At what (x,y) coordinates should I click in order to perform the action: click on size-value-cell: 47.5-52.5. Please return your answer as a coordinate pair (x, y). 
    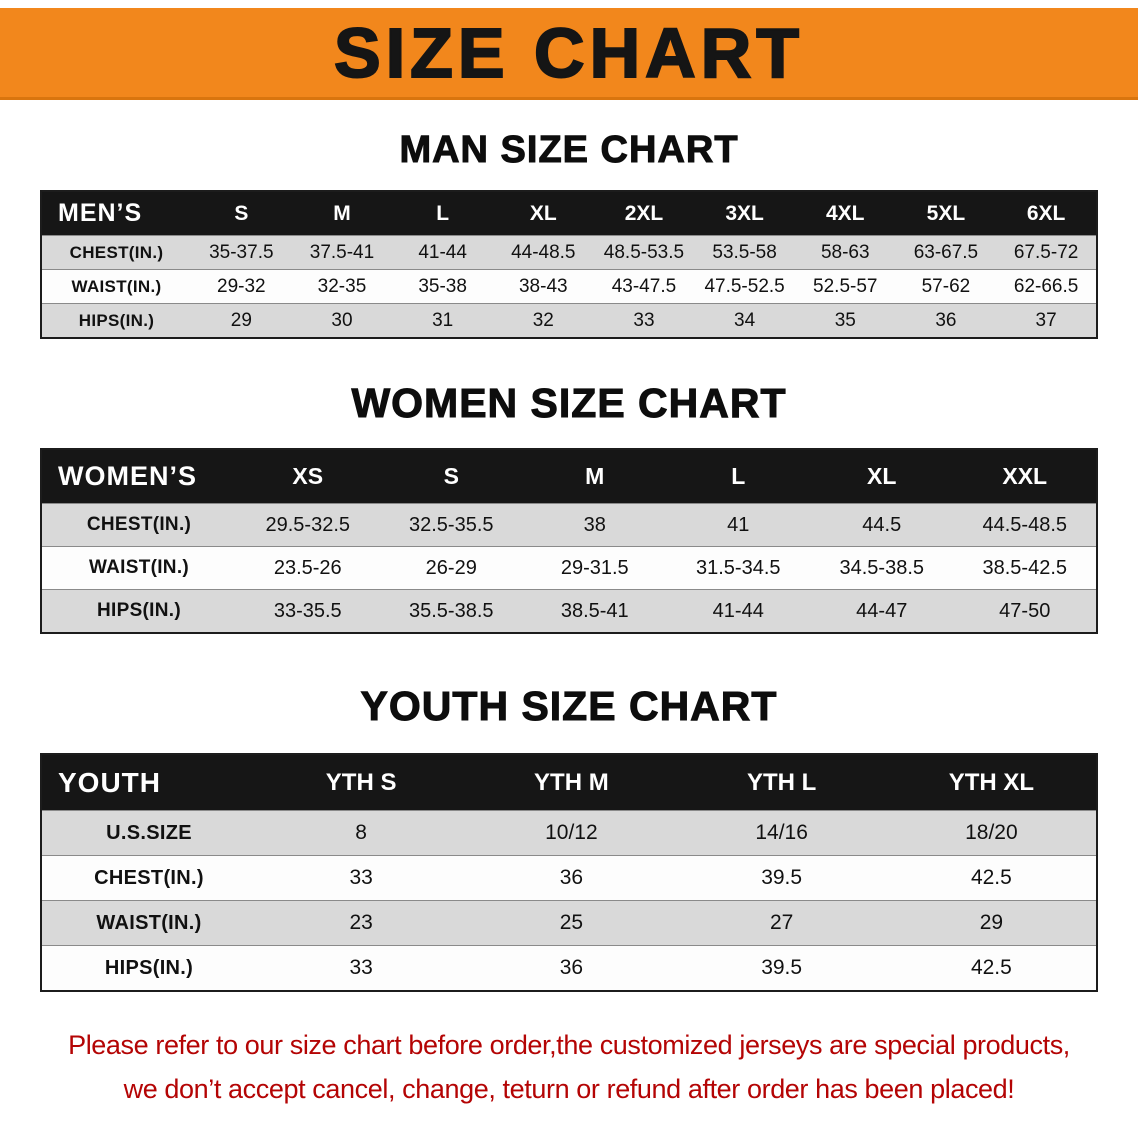
    Looking at the image, I should click on (744, 286).